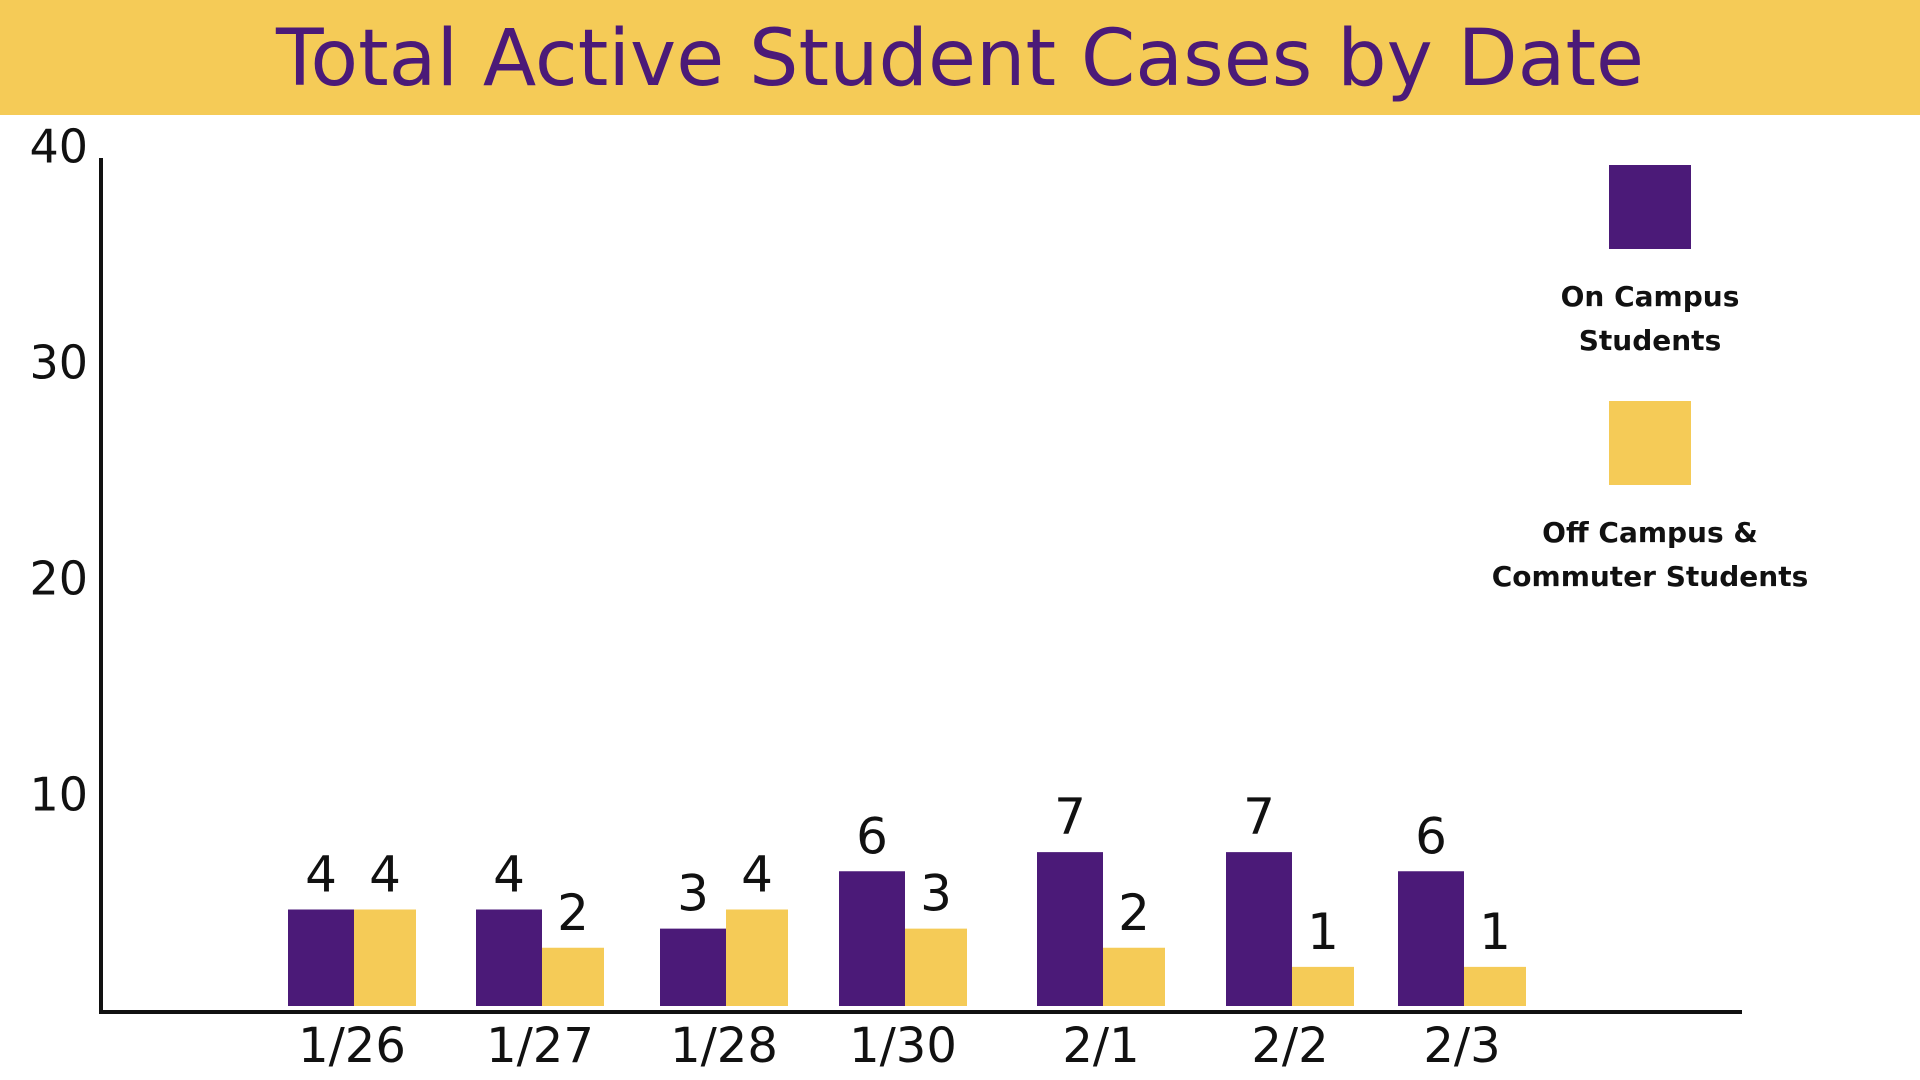 This screenshot has width=1920, height=1080. What do you see at coordinates (1461, 1046) in the screenshot?
I see `x-tick-label: 2/3` at bounding box center [1461, 1046].